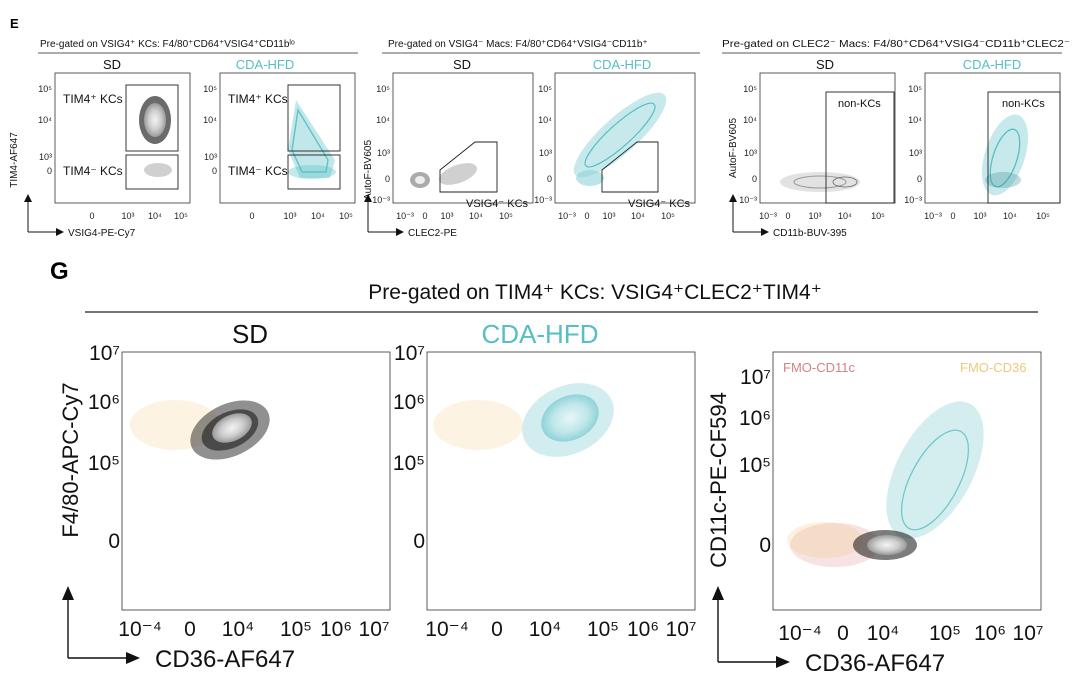 The image size is (1080, 690). I want to click on e-plot-sd-3-xticks: 10⁻³ 0 10³ 10⁴ 10⁵, so click(822, 216).